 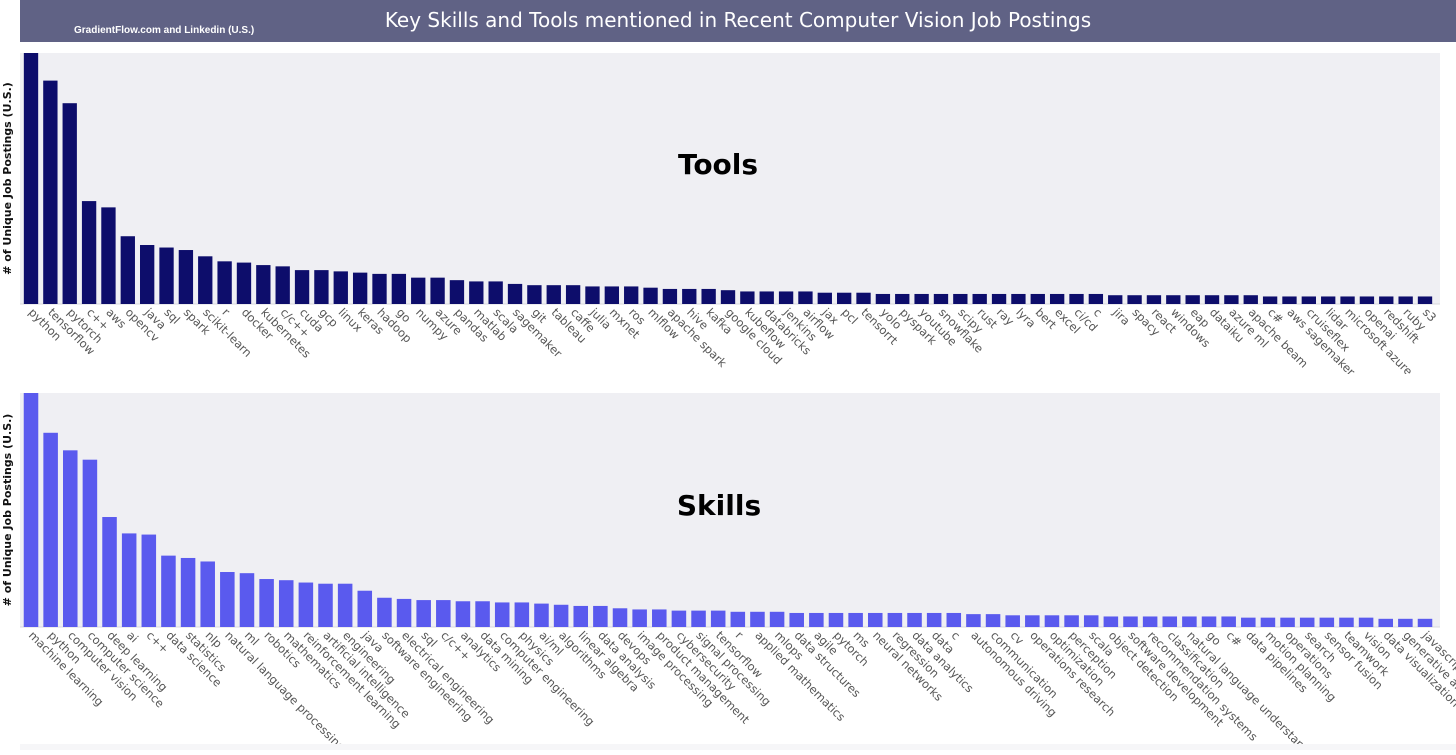 I want to click on tools-tick-label-bert: bert, so click(x=1046, y=318).